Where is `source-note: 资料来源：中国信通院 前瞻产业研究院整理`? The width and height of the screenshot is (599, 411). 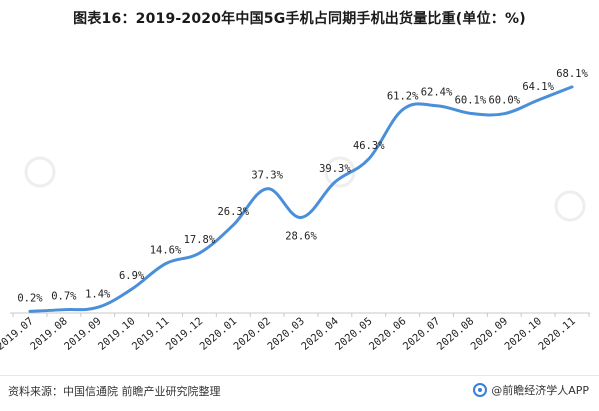
source-note: 资料来源：中国信通院 前瞻产业研究院整理 is located at coordinates (114, 391).